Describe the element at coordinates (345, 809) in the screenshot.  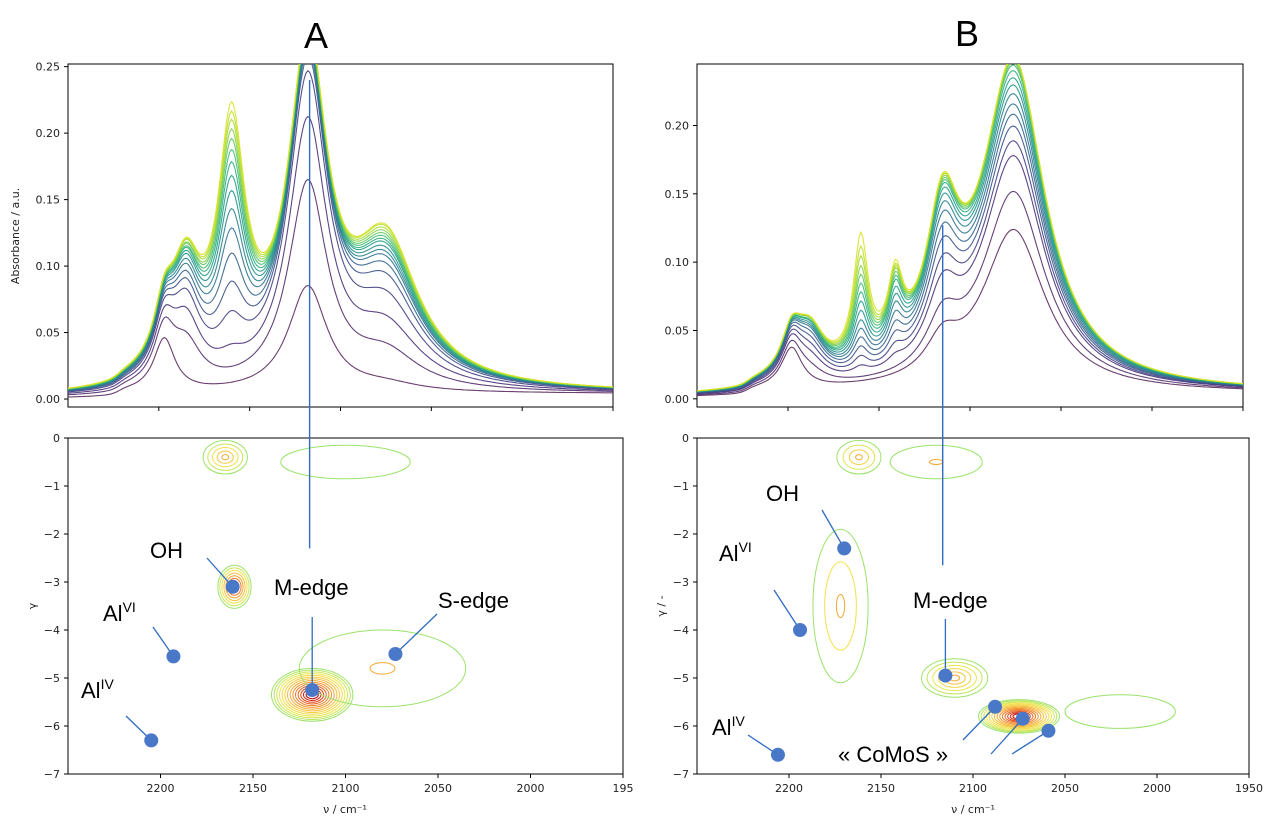
I see `contour-a-xlabel: ν / cm⁻¹` at that location.